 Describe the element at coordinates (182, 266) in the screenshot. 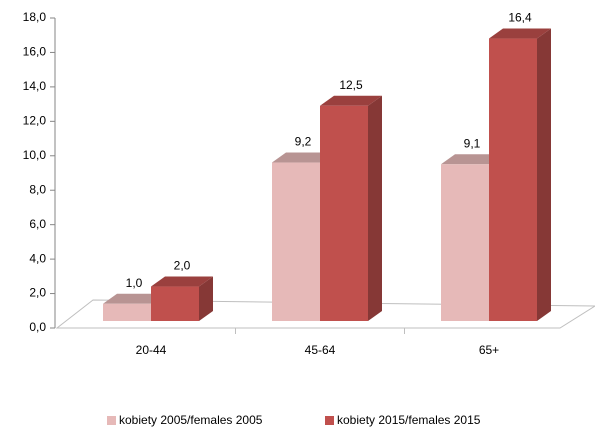

I see `value-label: 2,0` at that location.